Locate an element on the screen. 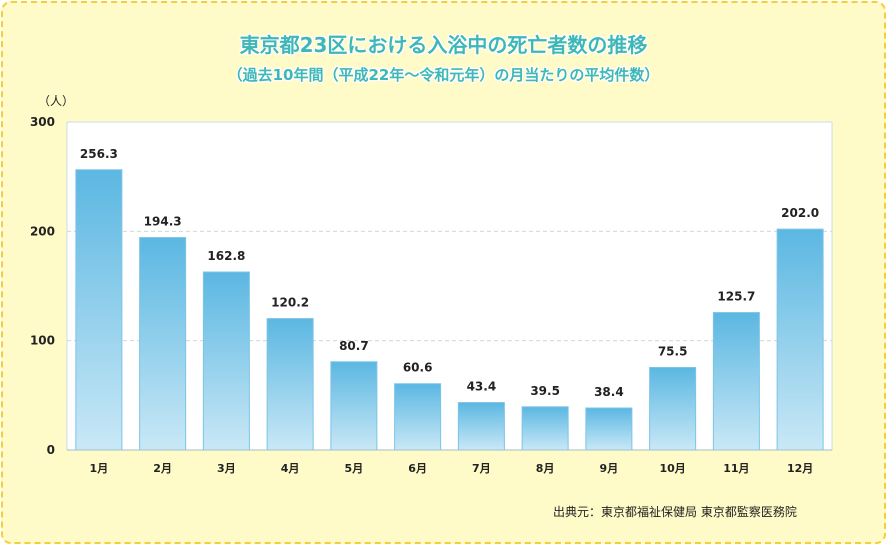  source-note: 出典元：東京都福祉保健局 東京都監察医務院 is located at coordinates (675, 512).